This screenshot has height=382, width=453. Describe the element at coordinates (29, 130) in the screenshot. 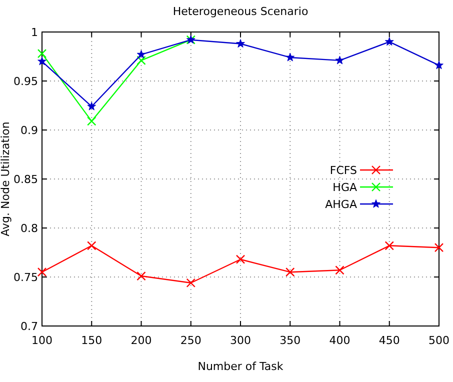

I see `y-tick-label: 0.9` at that location.